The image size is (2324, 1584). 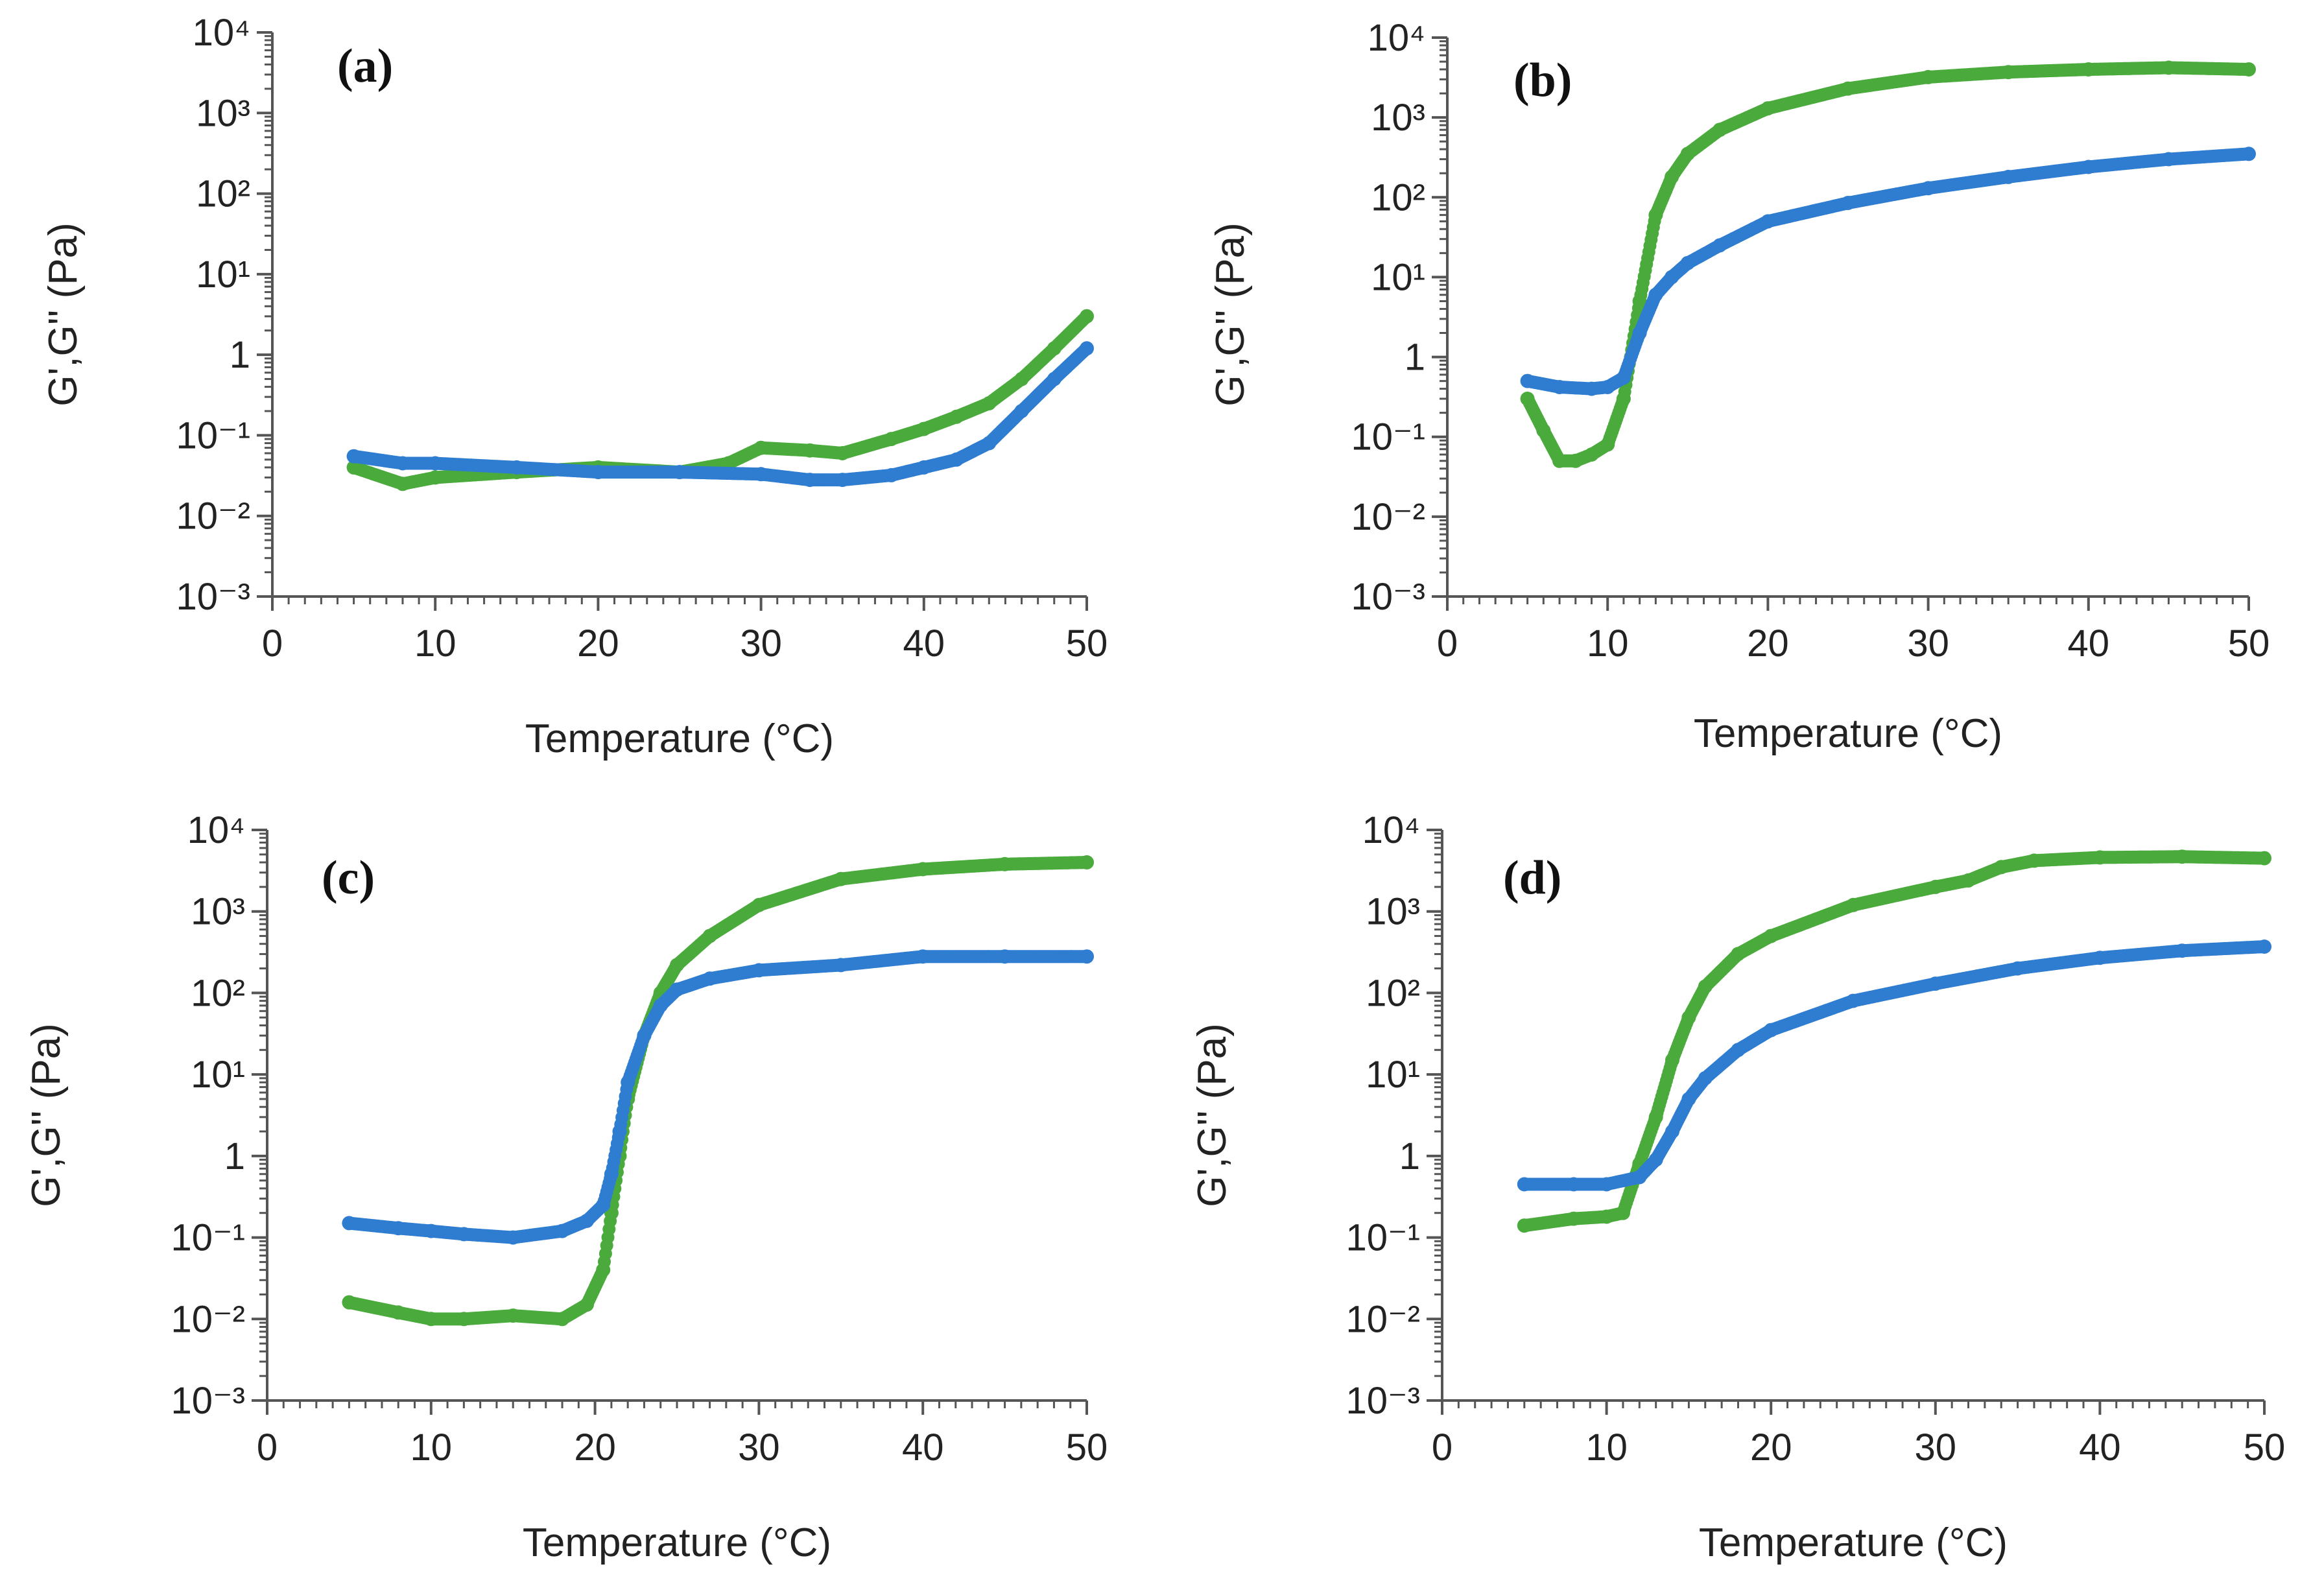 I want to click on panel-d-x-tick-label: 20, so click(x=1771, y=1448).